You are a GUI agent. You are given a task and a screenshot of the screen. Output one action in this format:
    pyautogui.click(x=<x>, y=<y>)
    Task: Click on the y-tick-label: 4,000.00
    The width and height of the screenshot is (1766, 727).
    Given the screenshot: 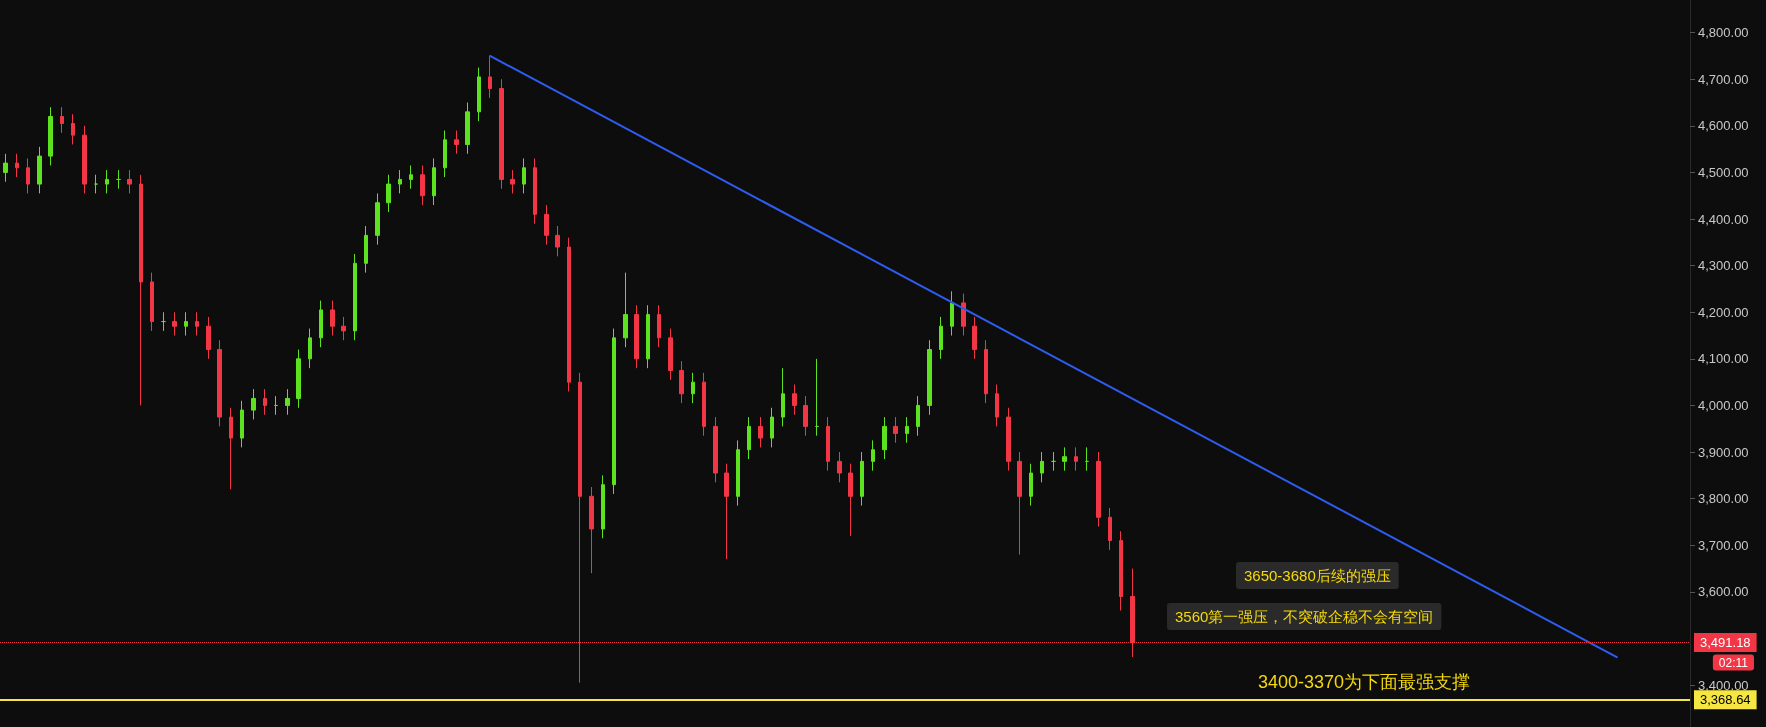 What is the action you would take?
    pyautogui.click(x=1723, y=405)
    